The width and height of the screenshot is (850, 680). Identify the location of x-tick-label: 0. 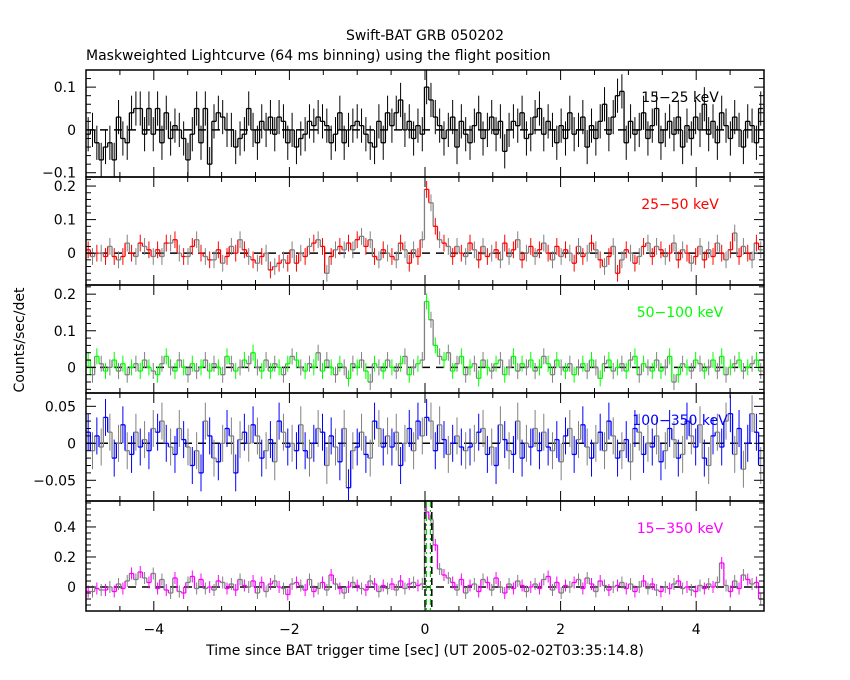
(425, 630).